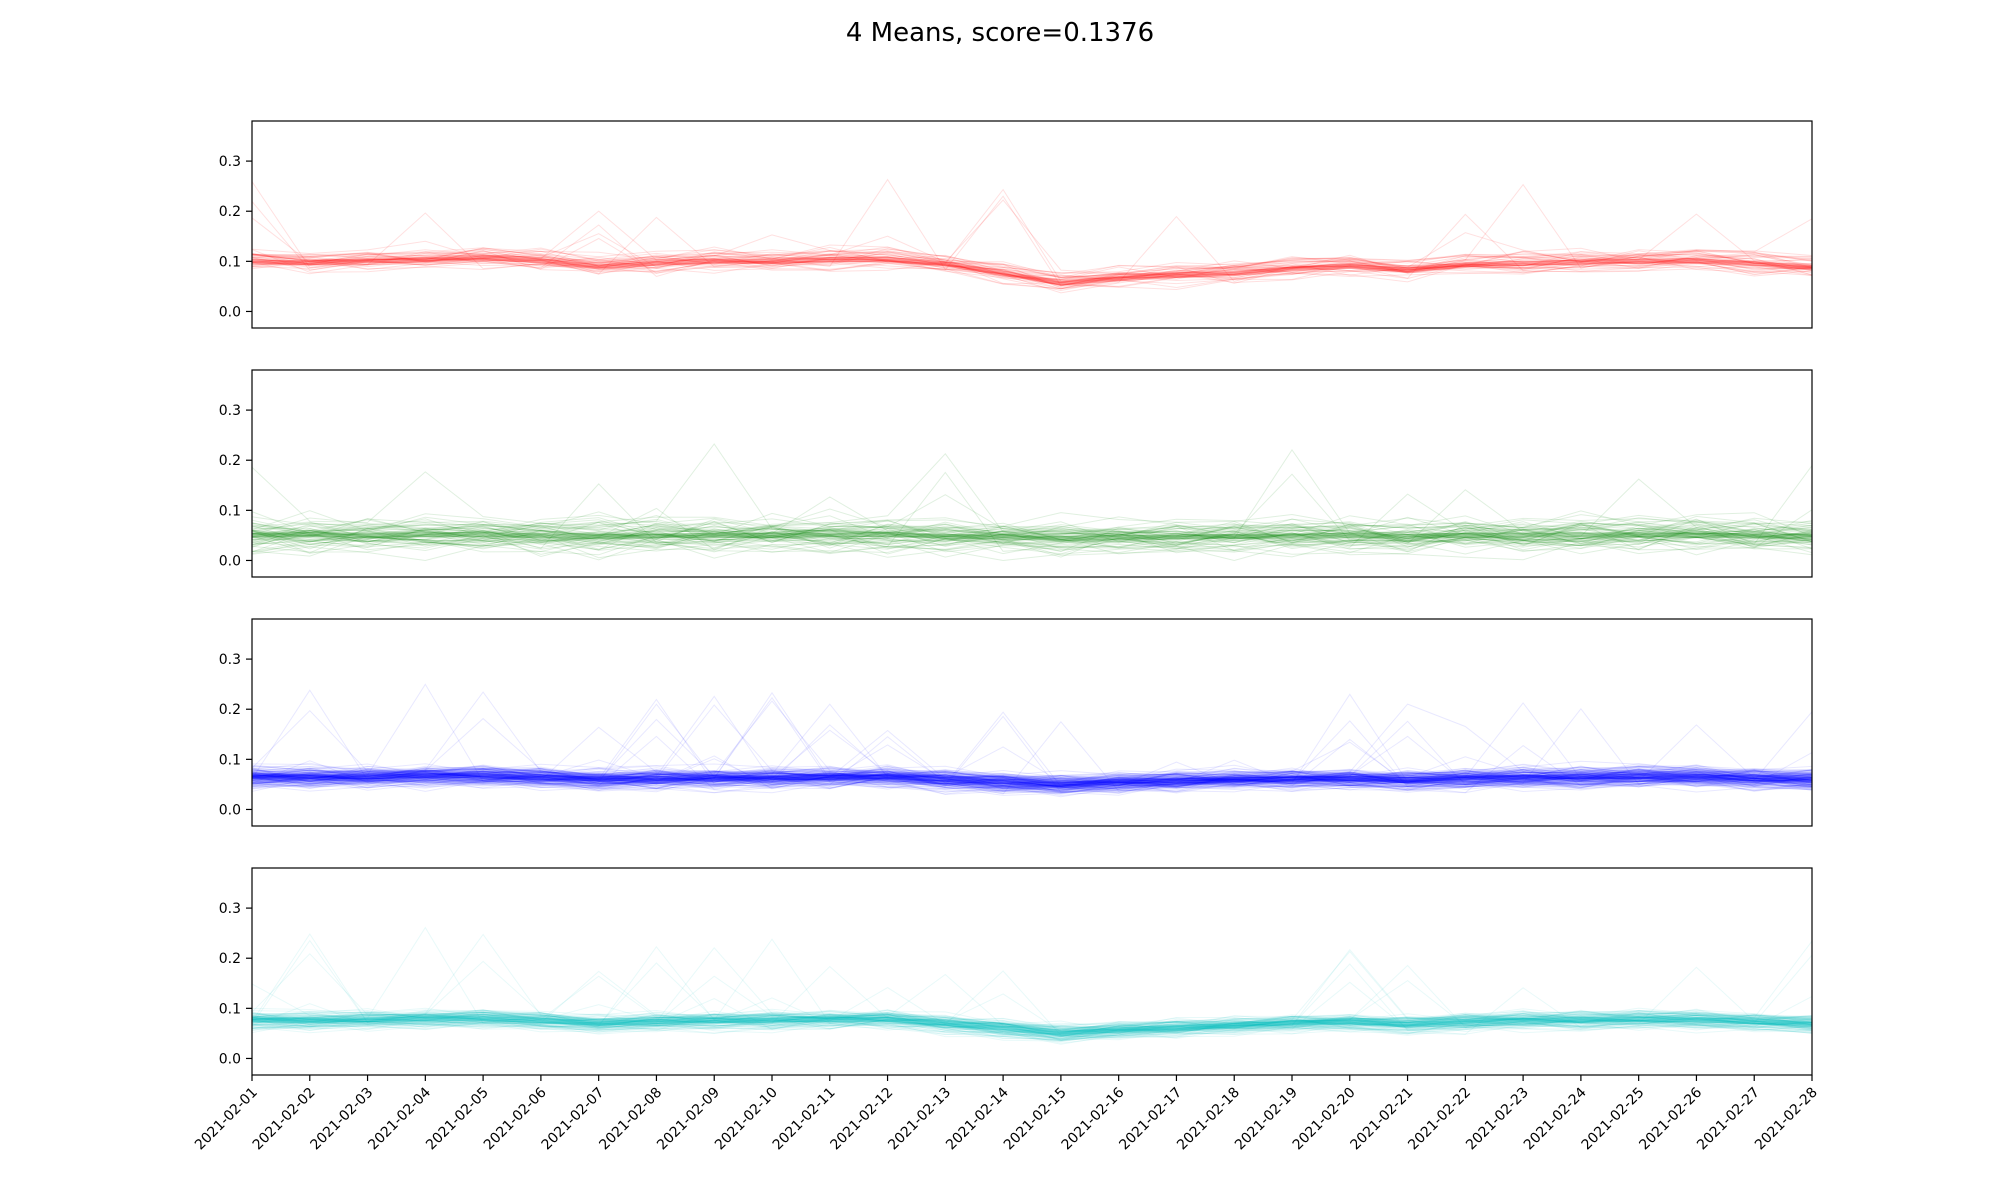 The image size is (2000, 1200). I want to click on panel-3-series, so click(1032, 740).